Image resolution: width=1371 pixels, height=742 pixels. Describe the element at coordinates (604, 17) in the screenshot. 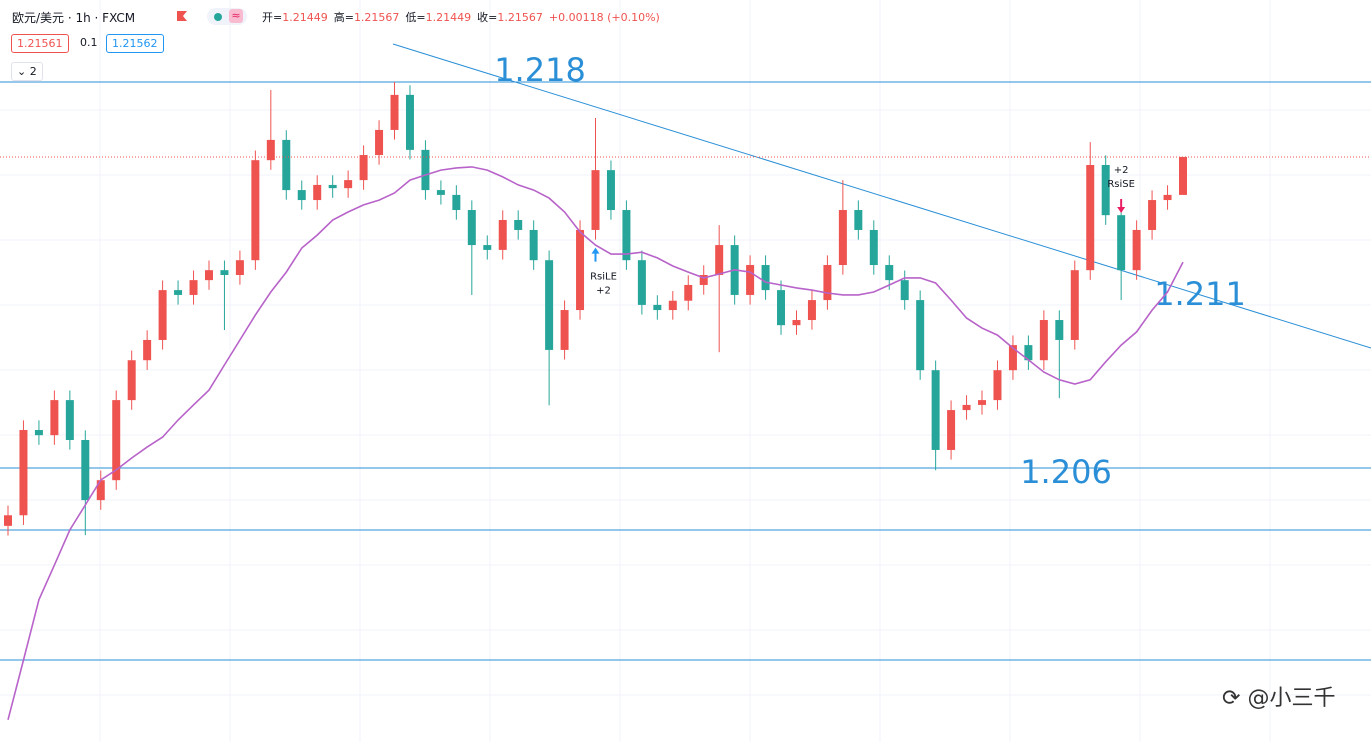

I see `ohlc-change: +0.00118 (+0.10%)` at that location.